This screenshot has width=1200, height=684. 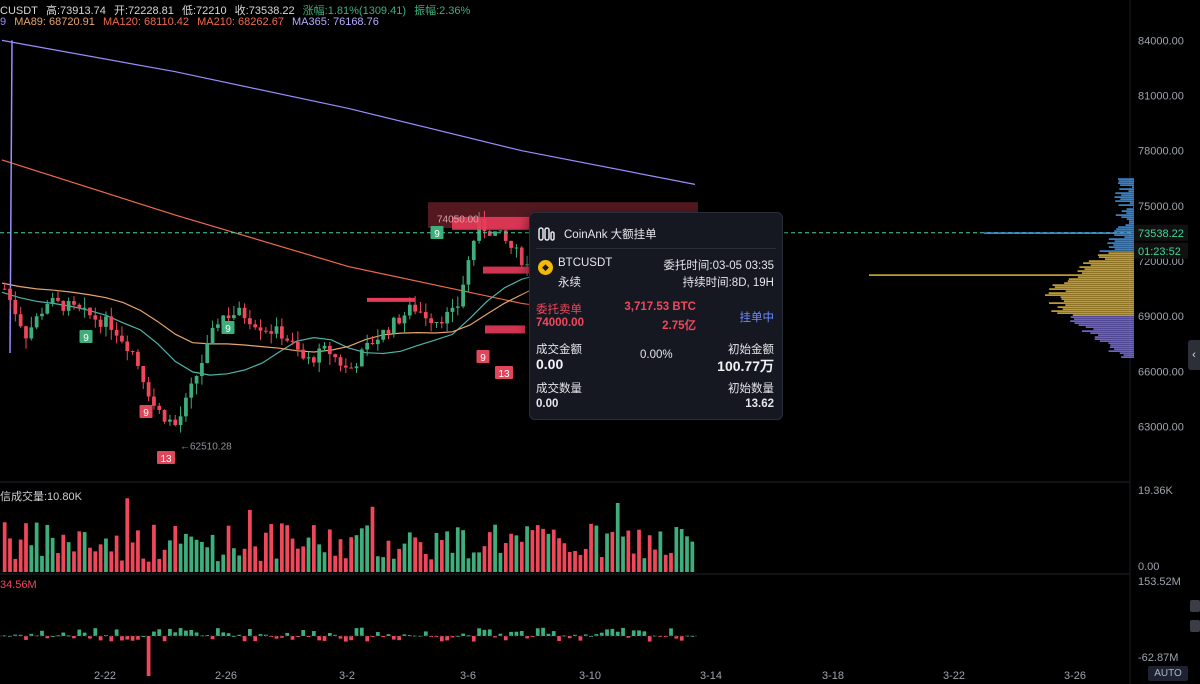 What do you see at coordinates (391, 299) in the screenshot?
I see `sell-wall-bar` at bounding box center [391, 299].